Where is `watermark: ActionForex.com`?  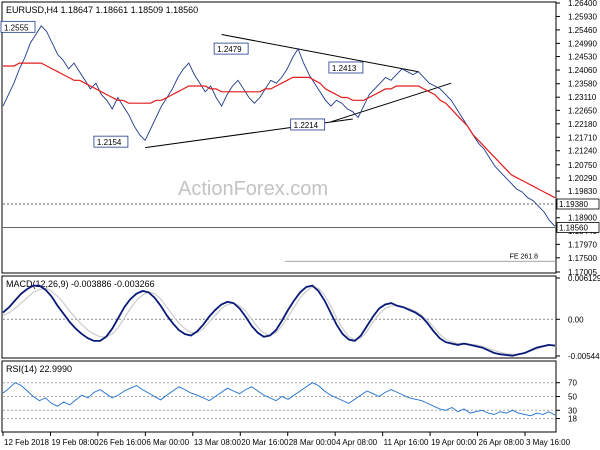
watermark: ActionForex.com is located at coordinates (253, 189).